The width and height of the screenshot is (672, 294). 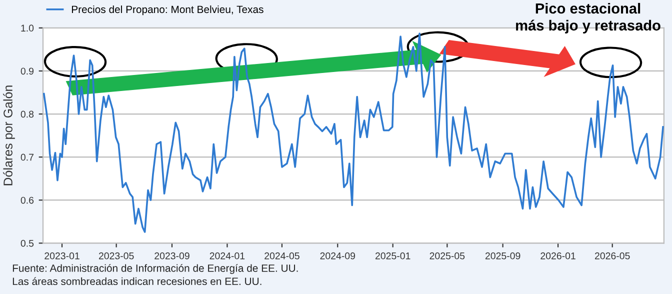 I want to click on y-tick-label: 0.6, so click(x=27, y=200).